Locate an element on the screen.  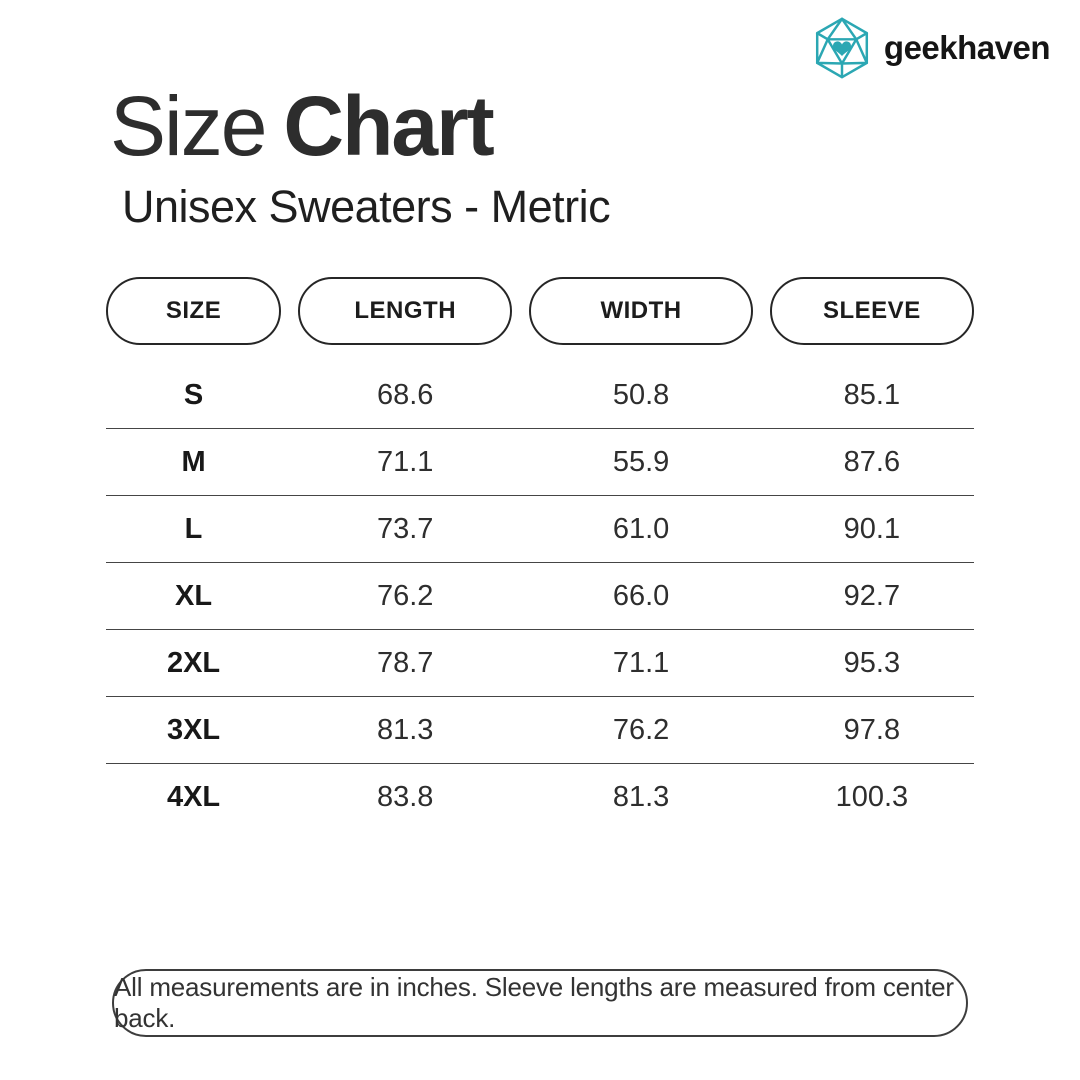
table-row: L 73.7 61.0 90.1 is located at coordinates (540, 529).